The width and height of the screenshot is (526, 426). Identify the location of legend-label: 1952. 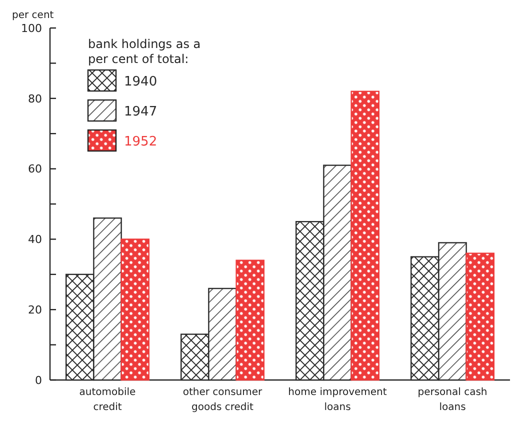
(141, 142).